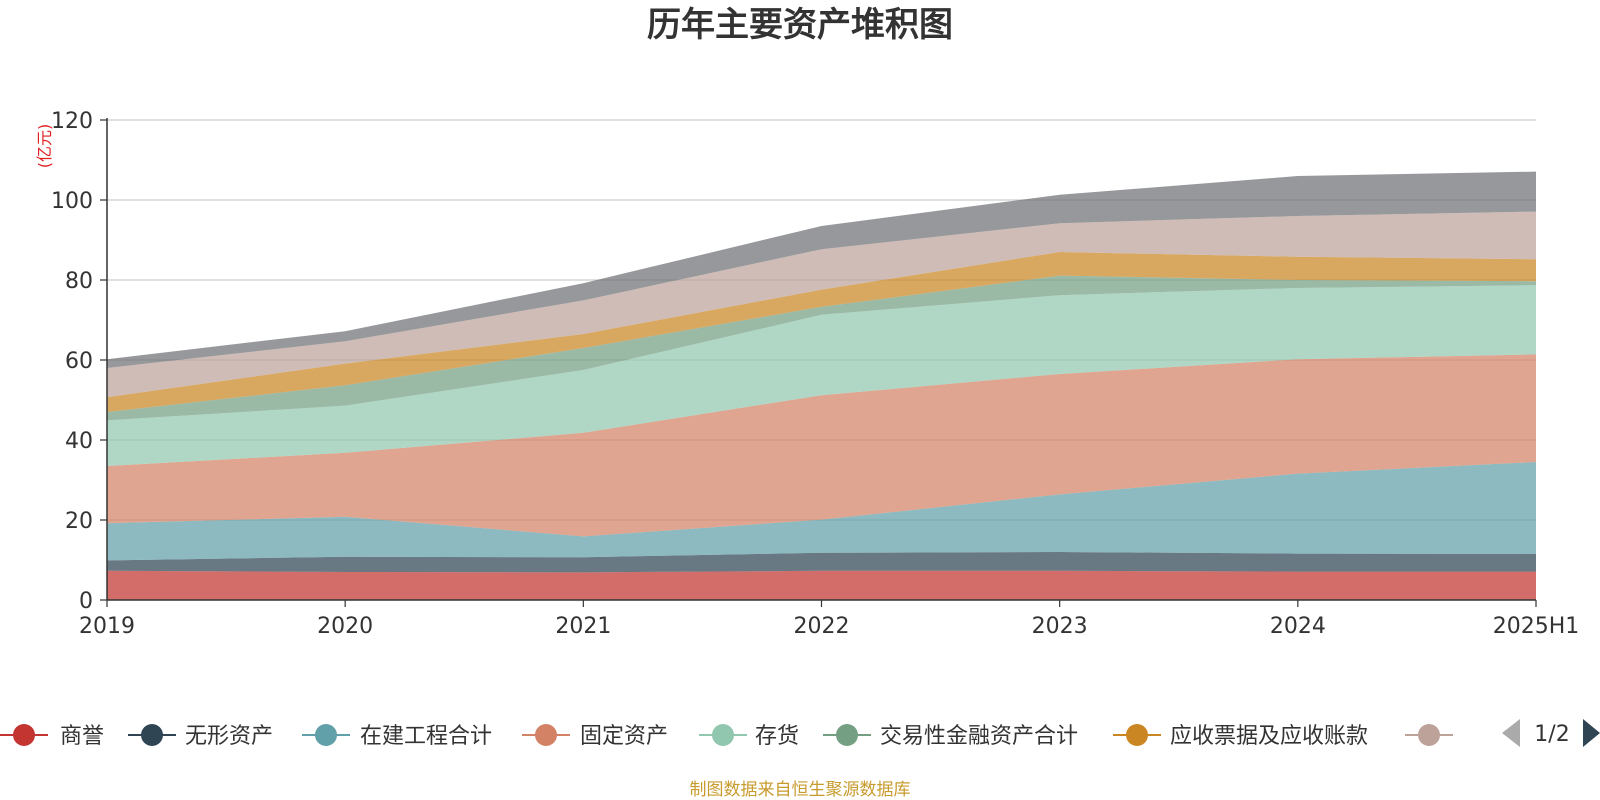  Describe the element at coordinates (583, 626) in the screenshot. I see `x-tick-label: 2021` at that location.